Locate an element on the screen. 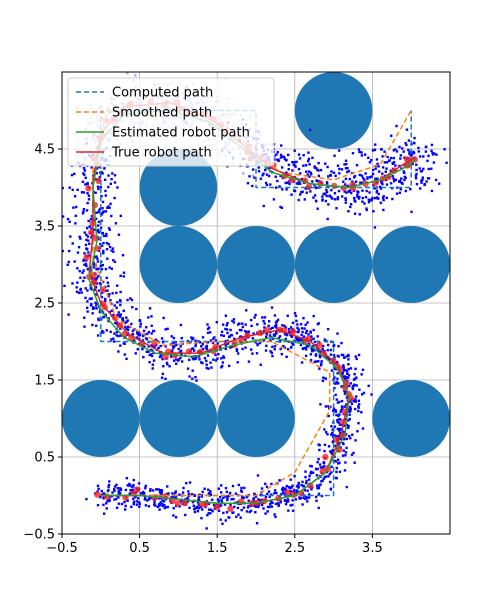 Image resolution: width=500 pixels, height=600 pixels. obstacle-circle is located at coordinates (256, 418).